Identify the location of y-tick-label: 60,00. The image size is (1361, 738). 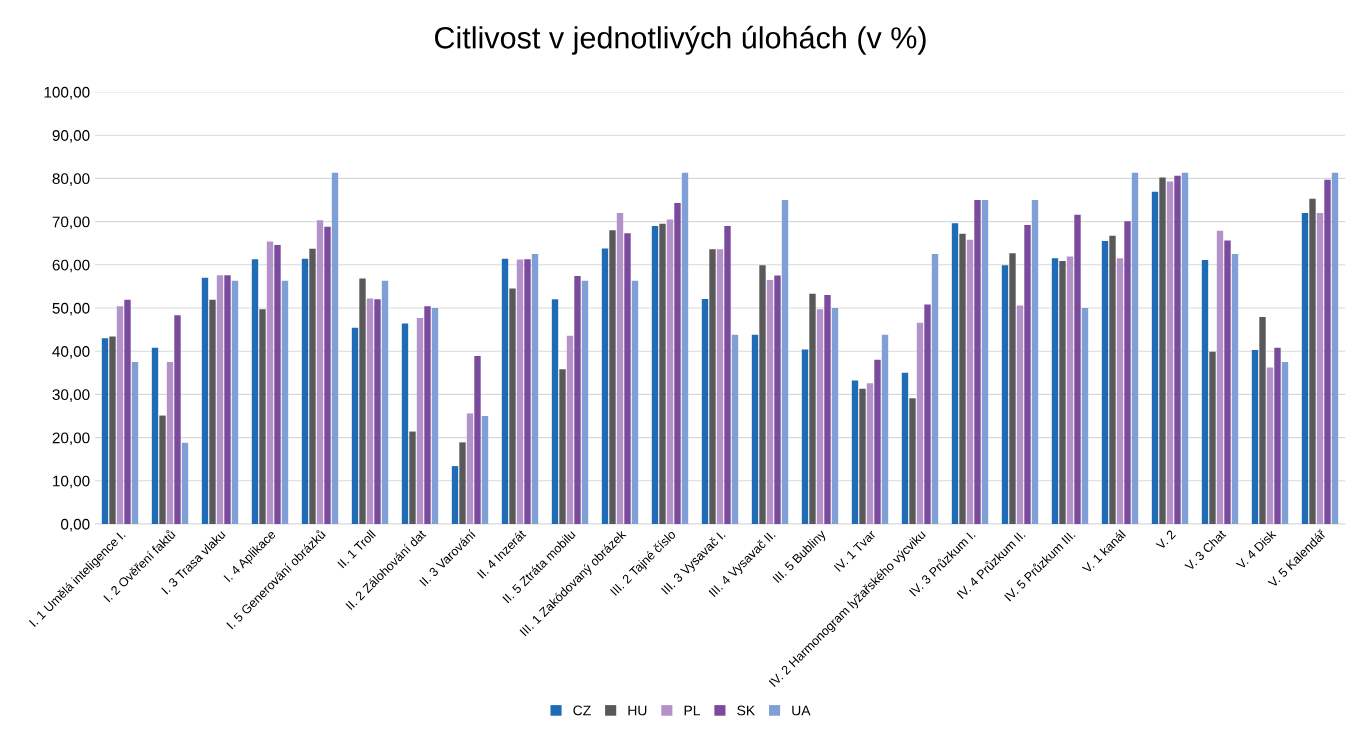
(71, 266).